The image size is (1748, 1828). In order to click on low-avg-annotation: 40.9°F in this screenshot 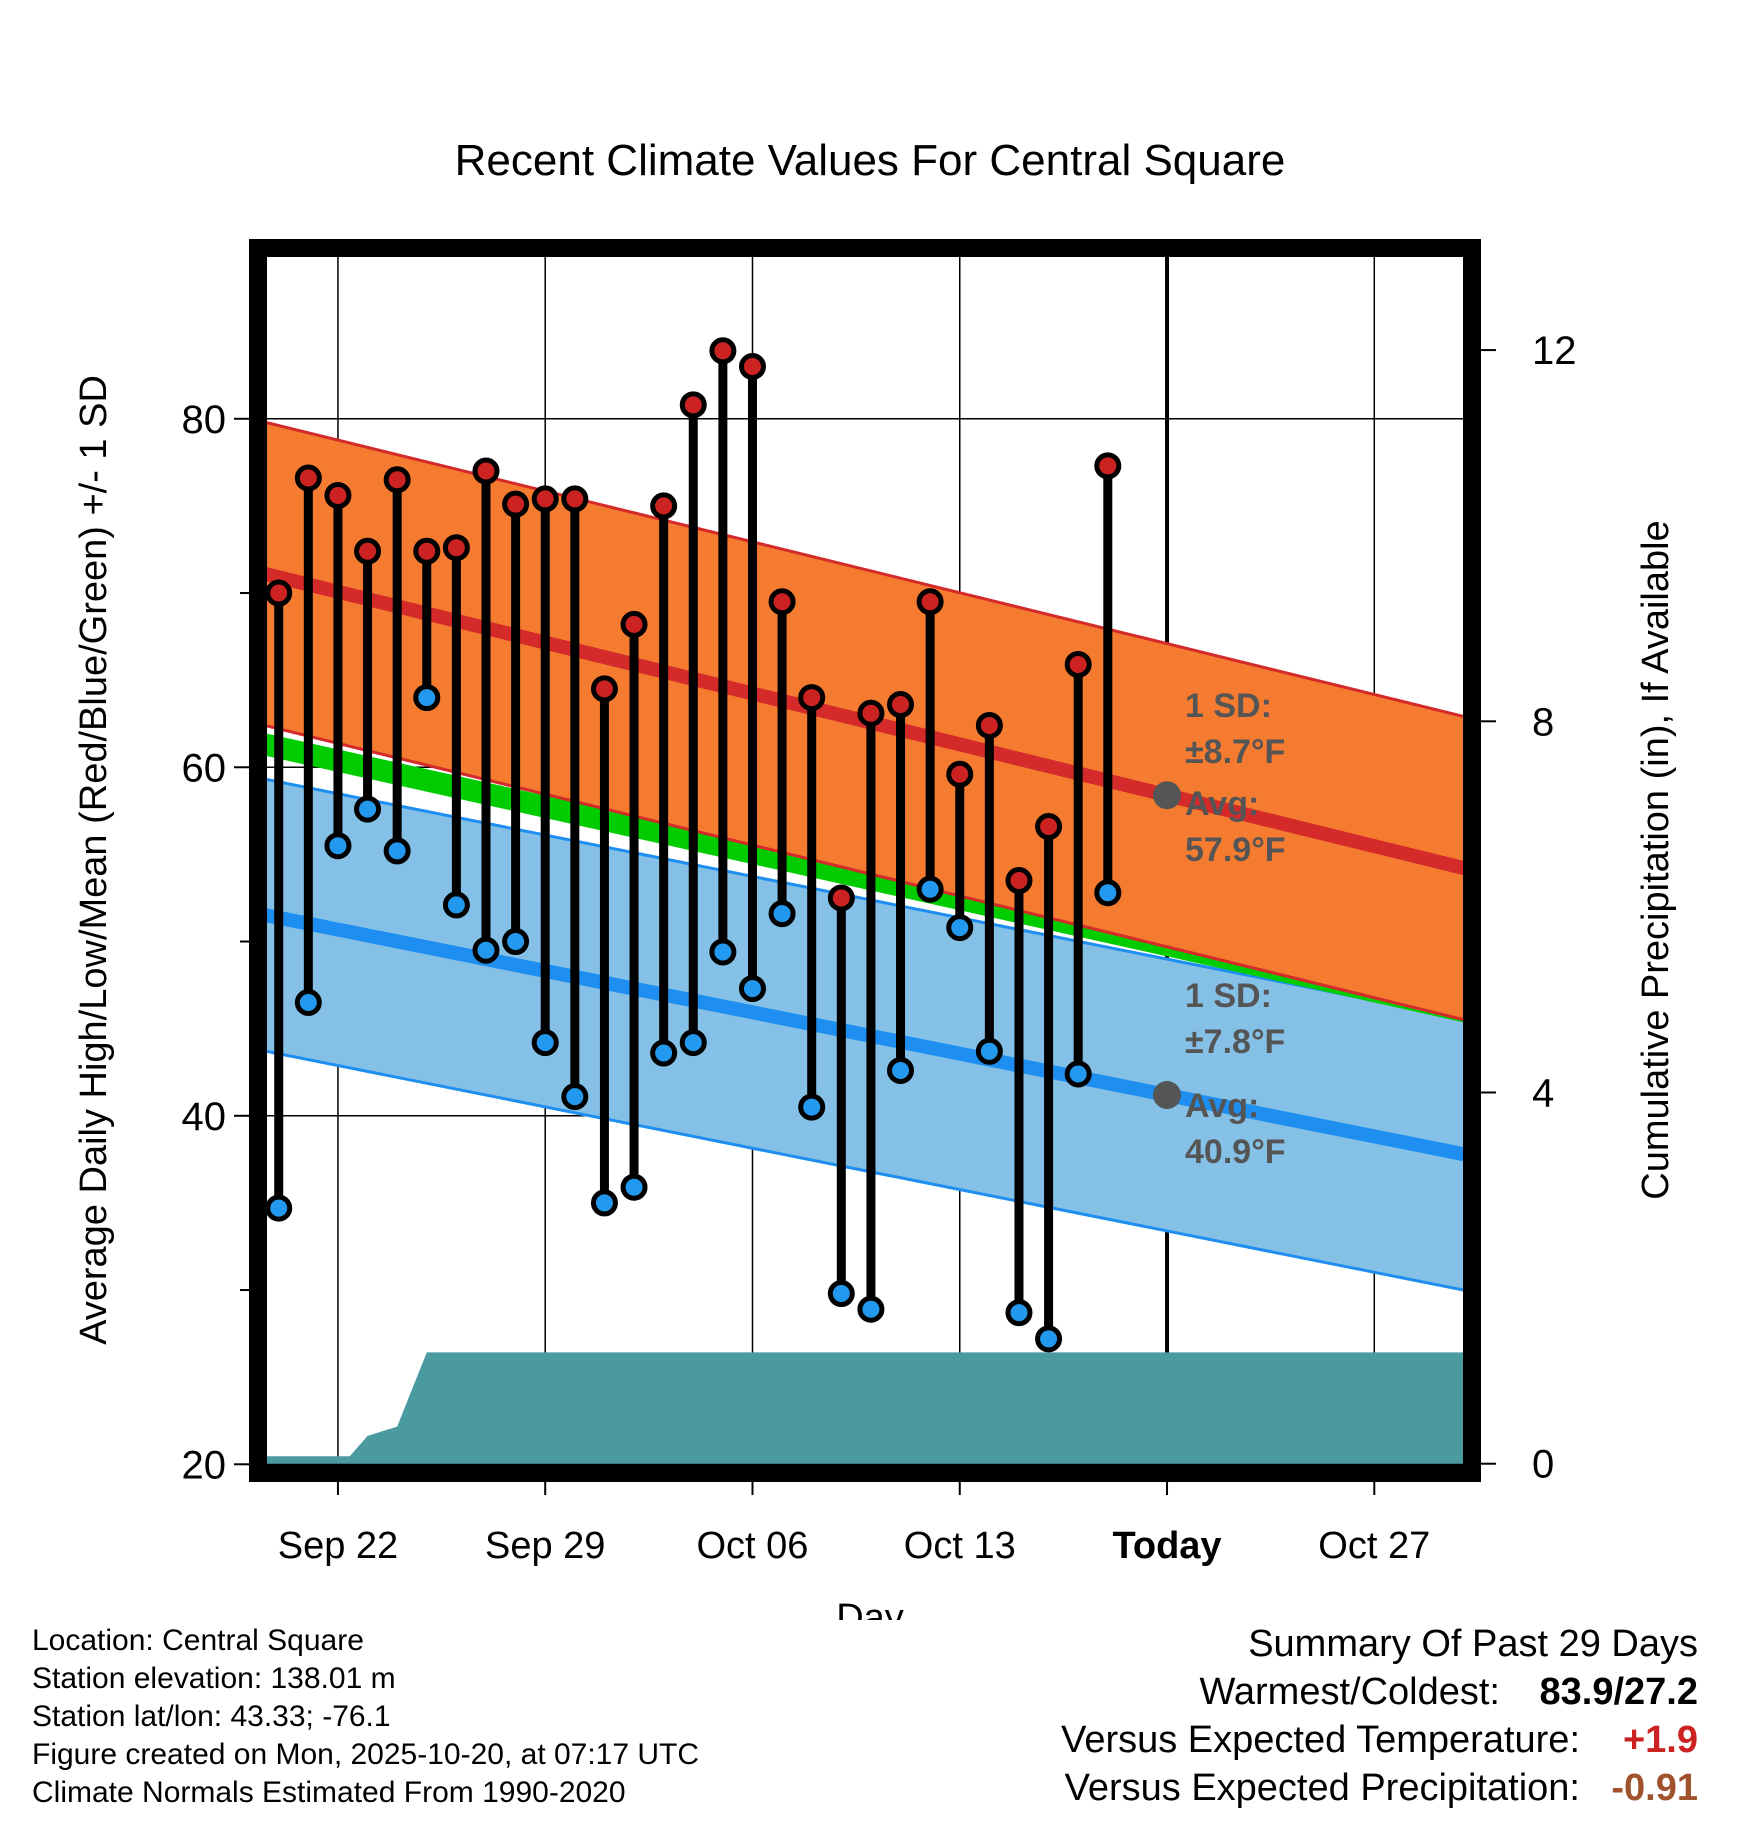, I will do `click(1235, 1152)`.